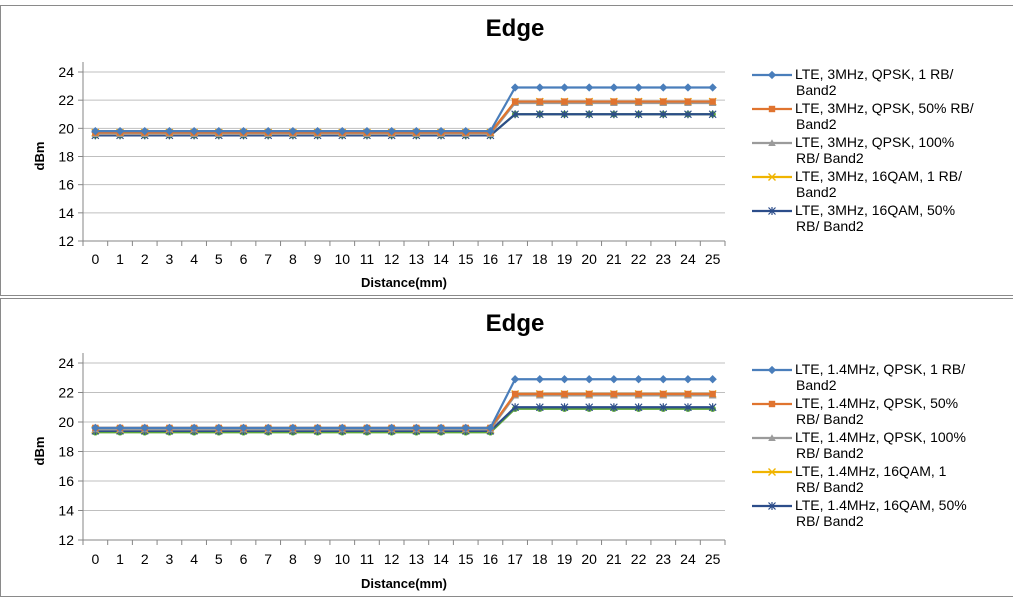 The height and width of the screenshot is (604, 1013). I want to click on legend-label: LTE, 1.4MHz, 16QAM, 50%, so click(881, 505).